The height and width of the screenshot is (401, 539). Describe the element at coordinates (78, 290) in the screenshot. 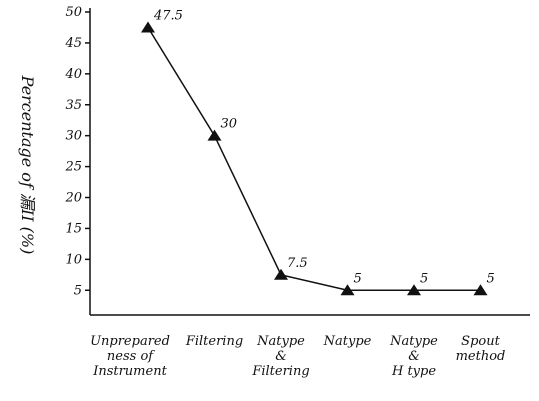

I see `y-tick-label: 5` at that location.